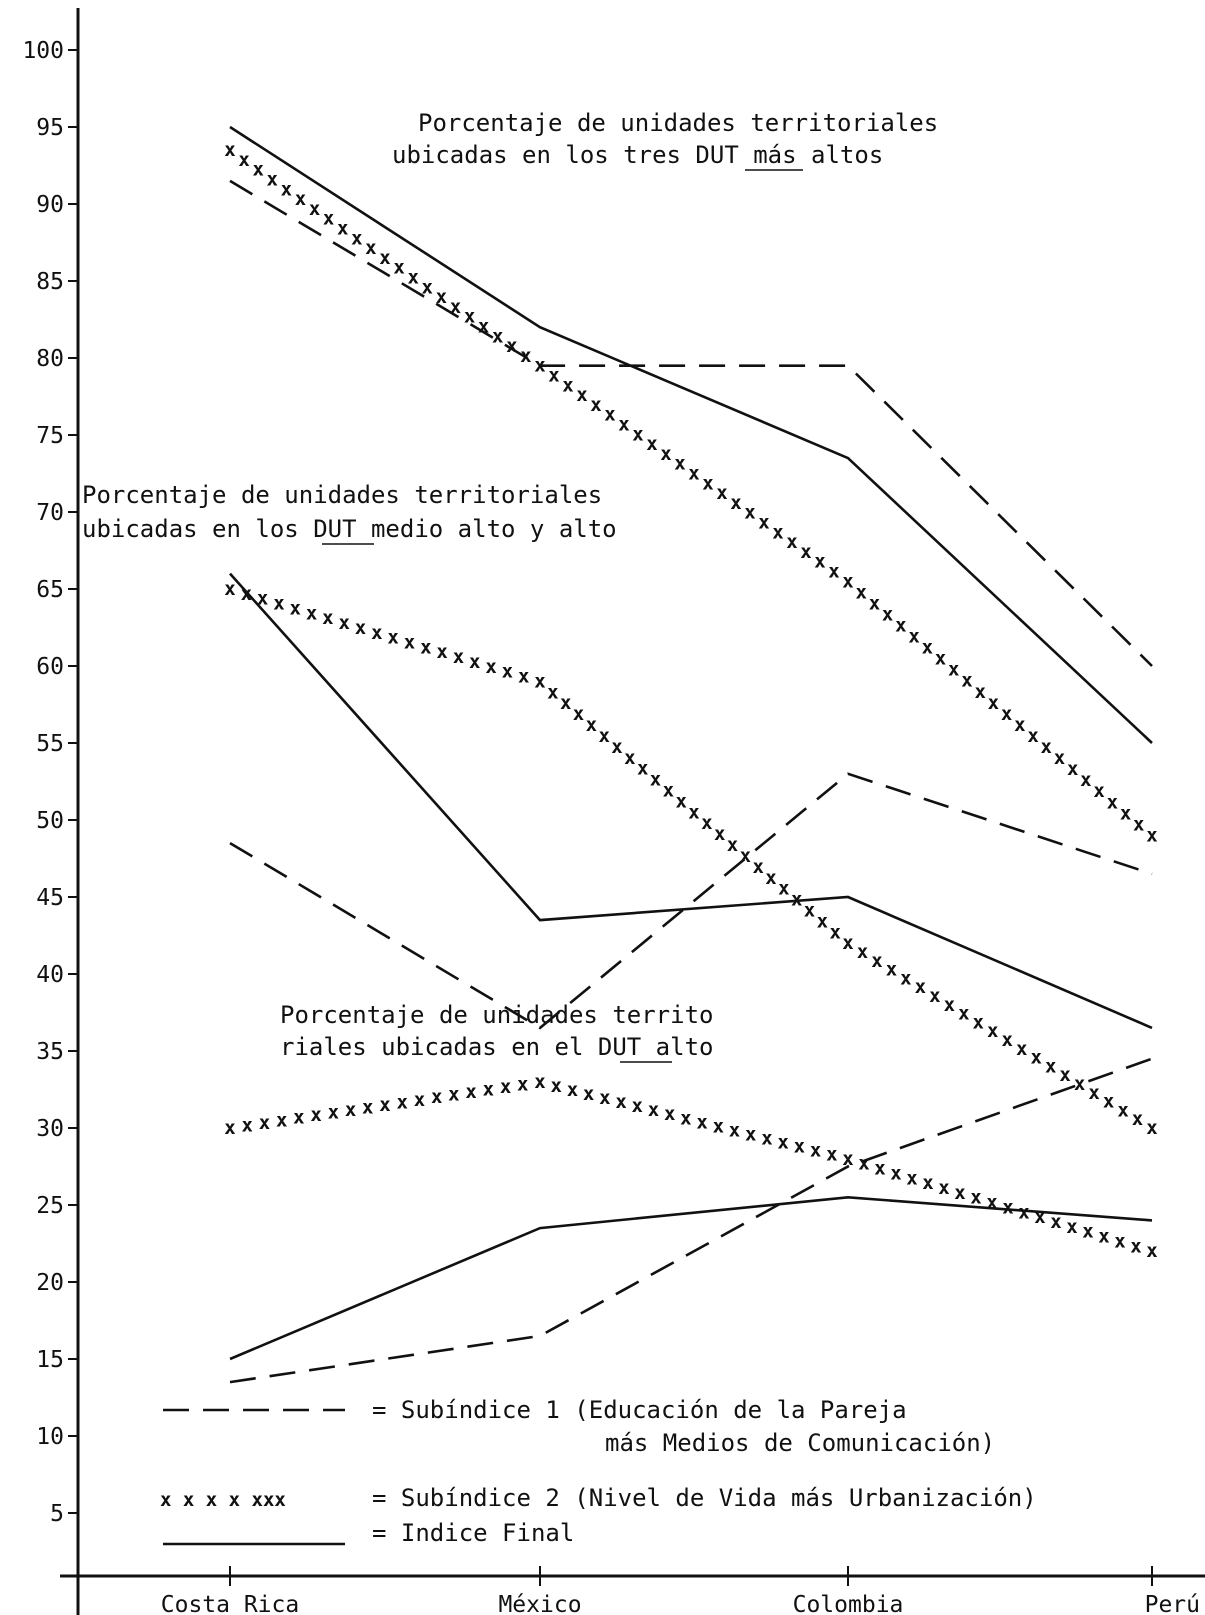  I want to click on annotation-low-line1: Porcentaje de unidades territo, so click(496, 1015).